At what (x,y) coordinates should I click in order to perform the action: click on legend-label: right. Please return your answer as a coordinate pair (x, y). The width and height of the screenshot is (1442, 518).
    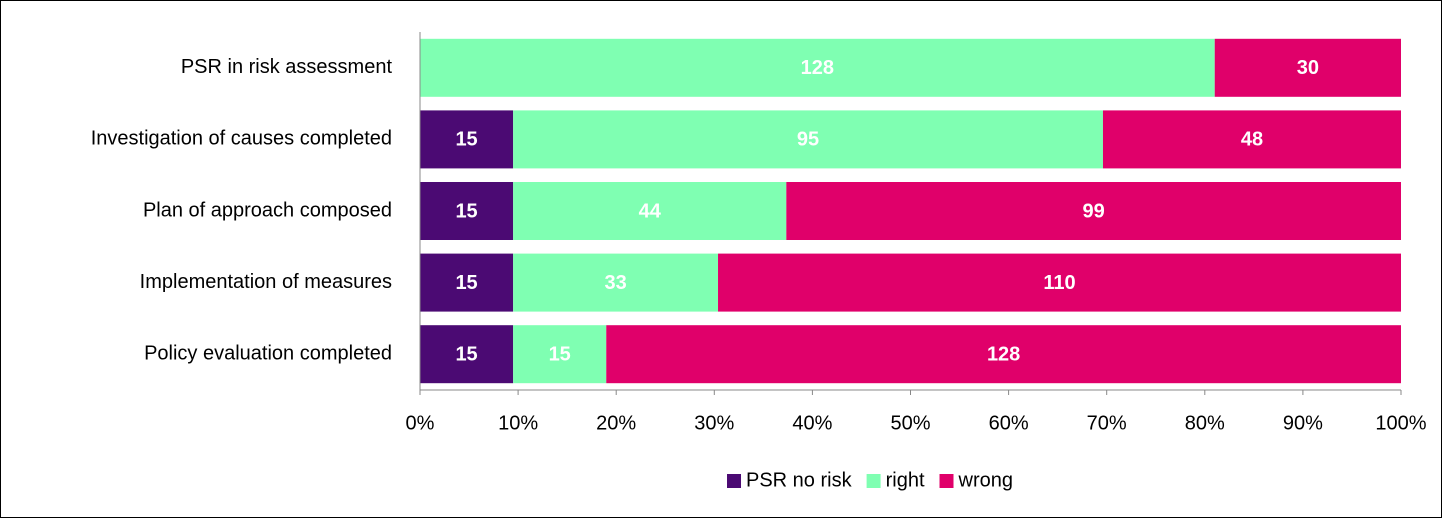
    Looking at the image, I should click on (905, 480).